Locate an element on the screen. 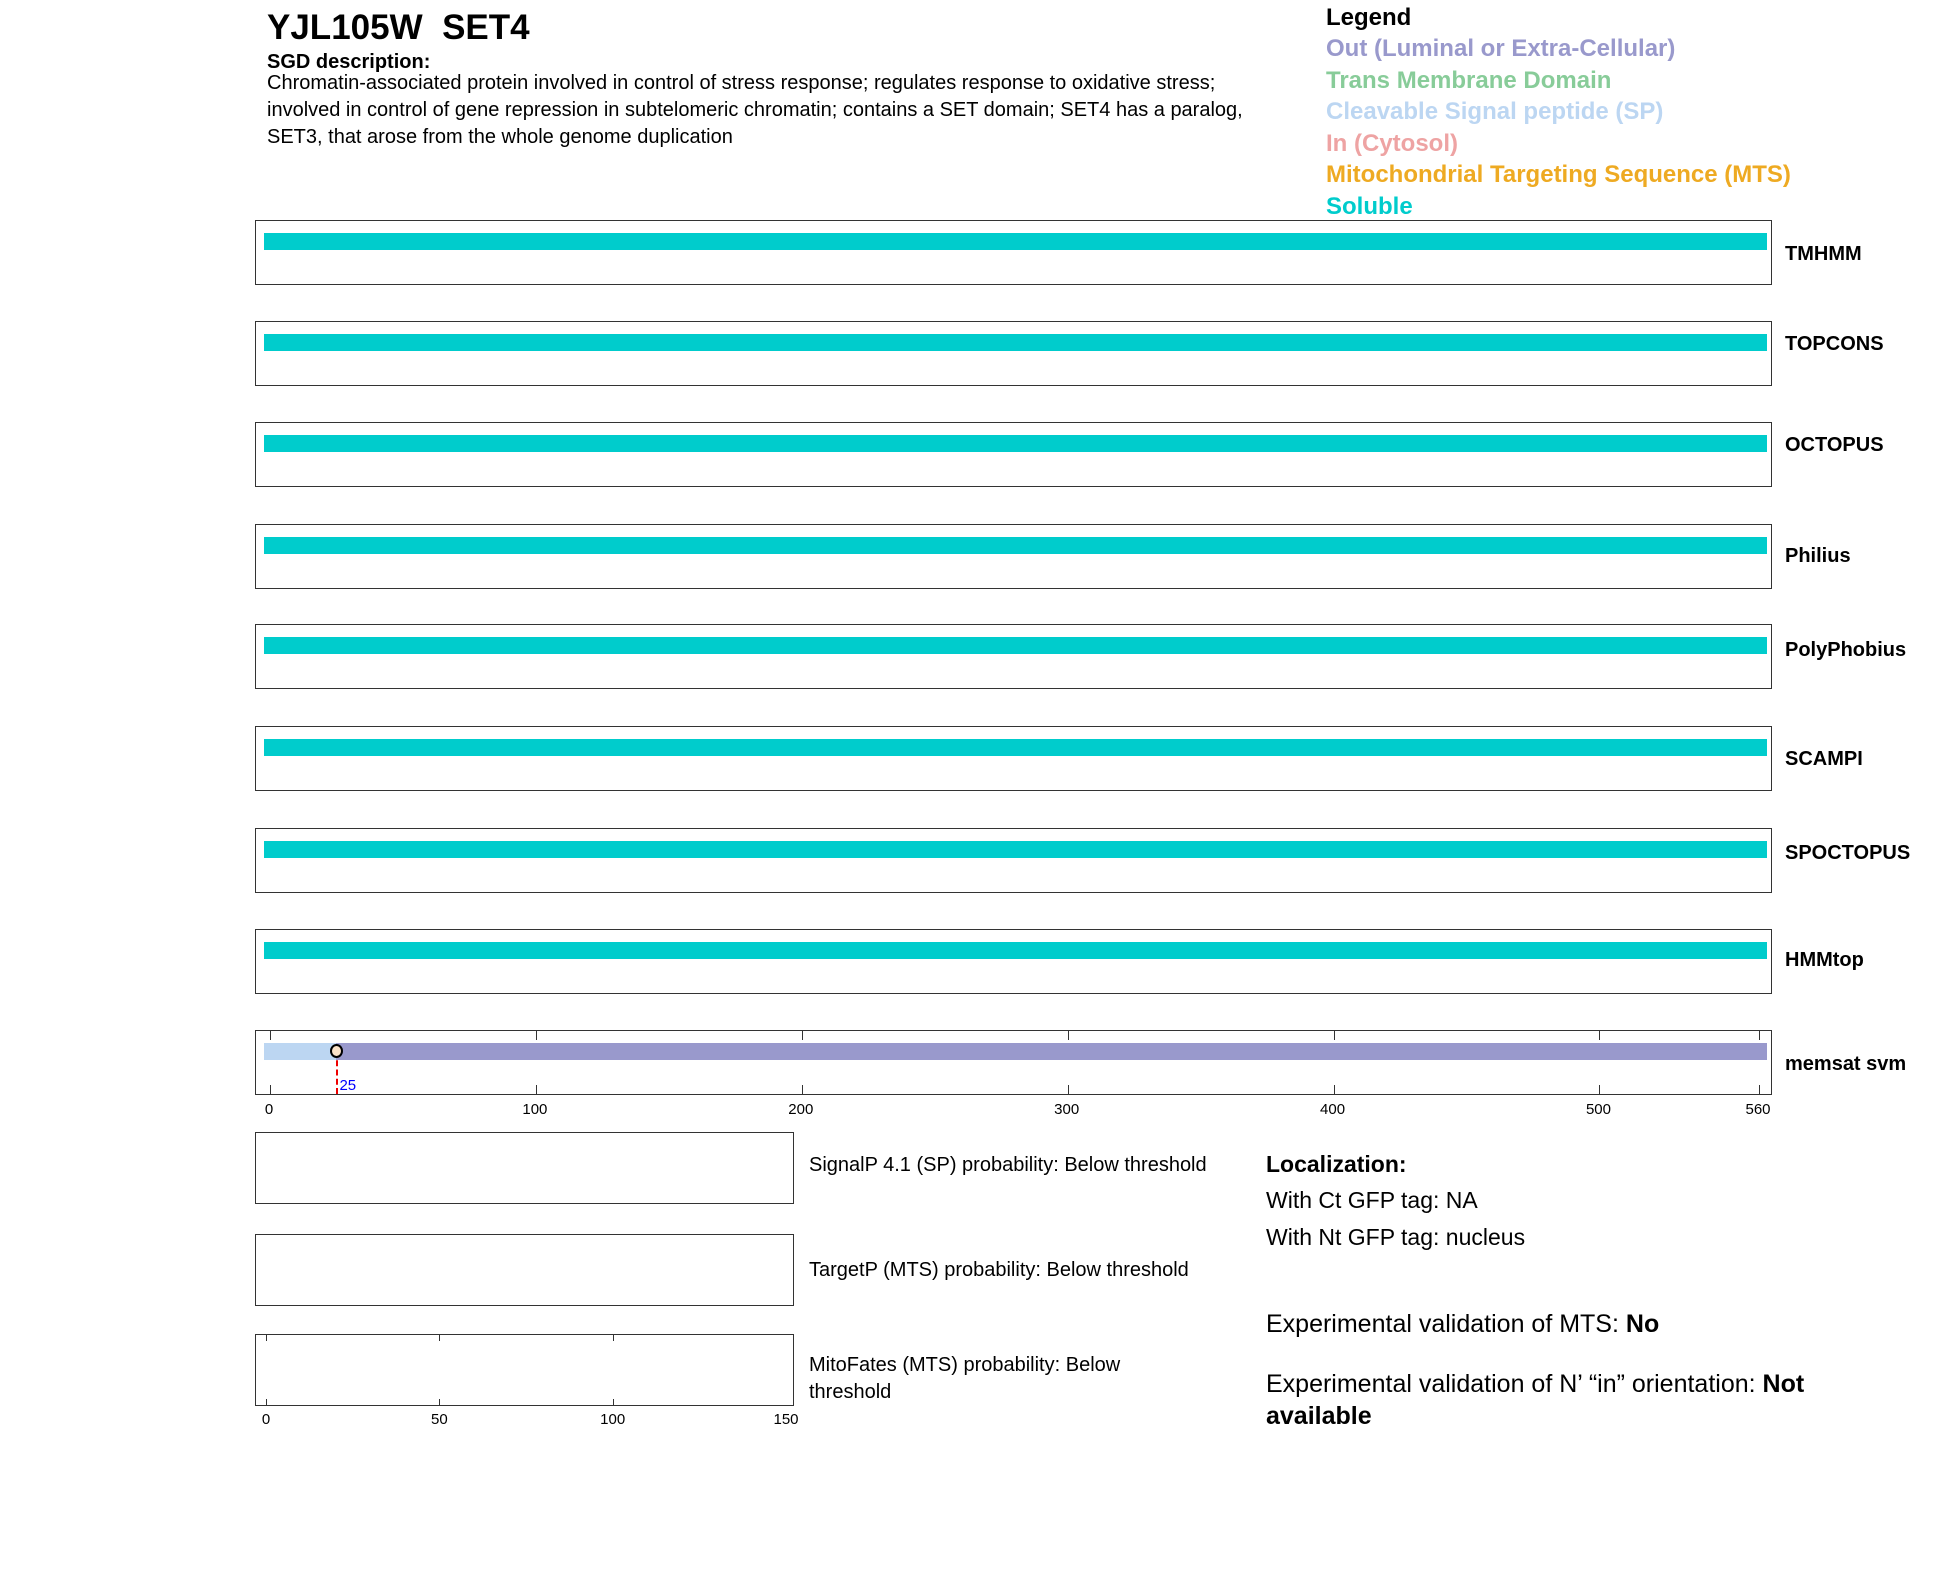  x-tick-label: 200 is located at coordinates (801, 1109).